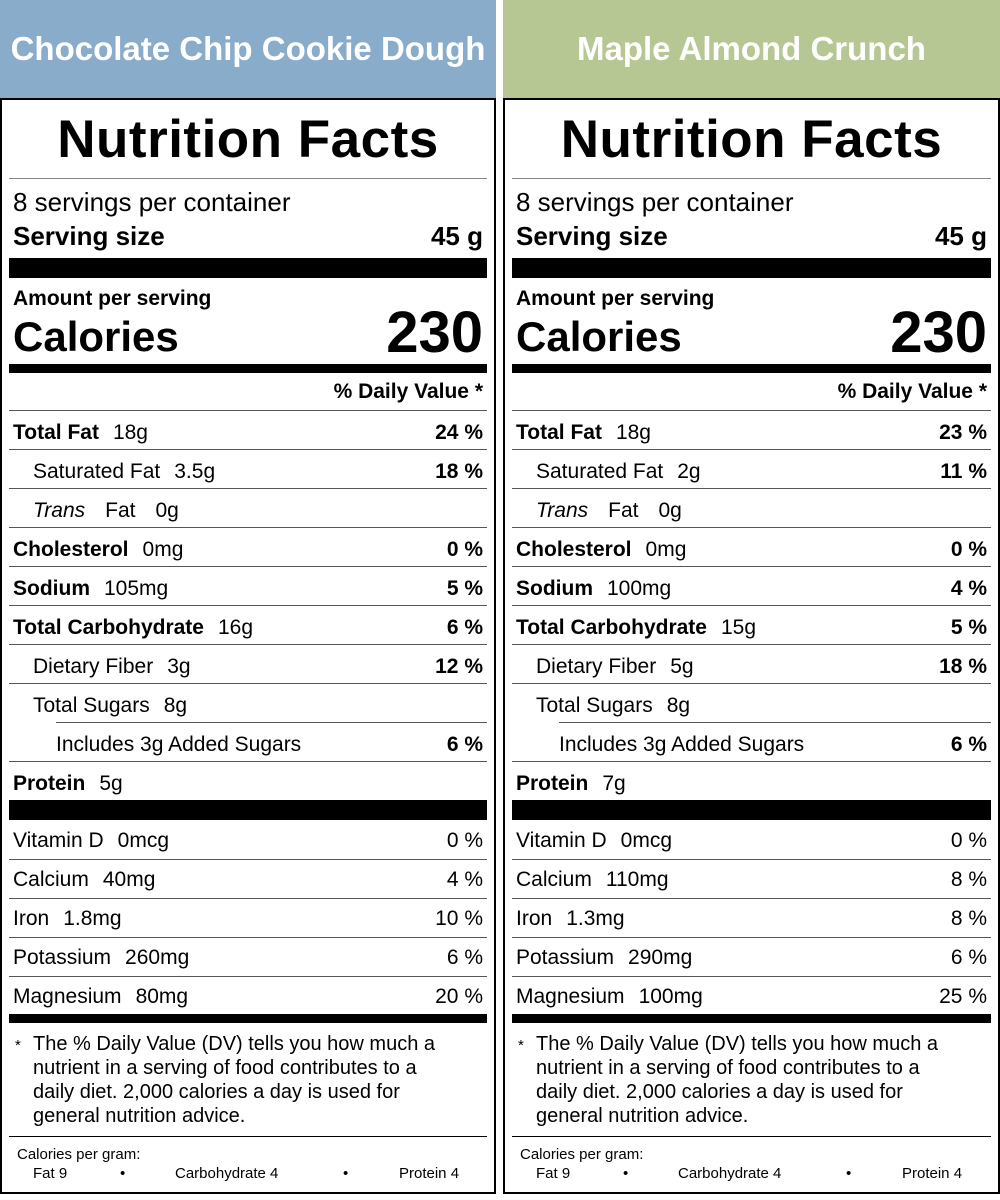 Image resolution: width=1000 pixels, height=1200 pixels. I want to click on vitamin-row: Vitamin D 0mcg, so click(91, 840).